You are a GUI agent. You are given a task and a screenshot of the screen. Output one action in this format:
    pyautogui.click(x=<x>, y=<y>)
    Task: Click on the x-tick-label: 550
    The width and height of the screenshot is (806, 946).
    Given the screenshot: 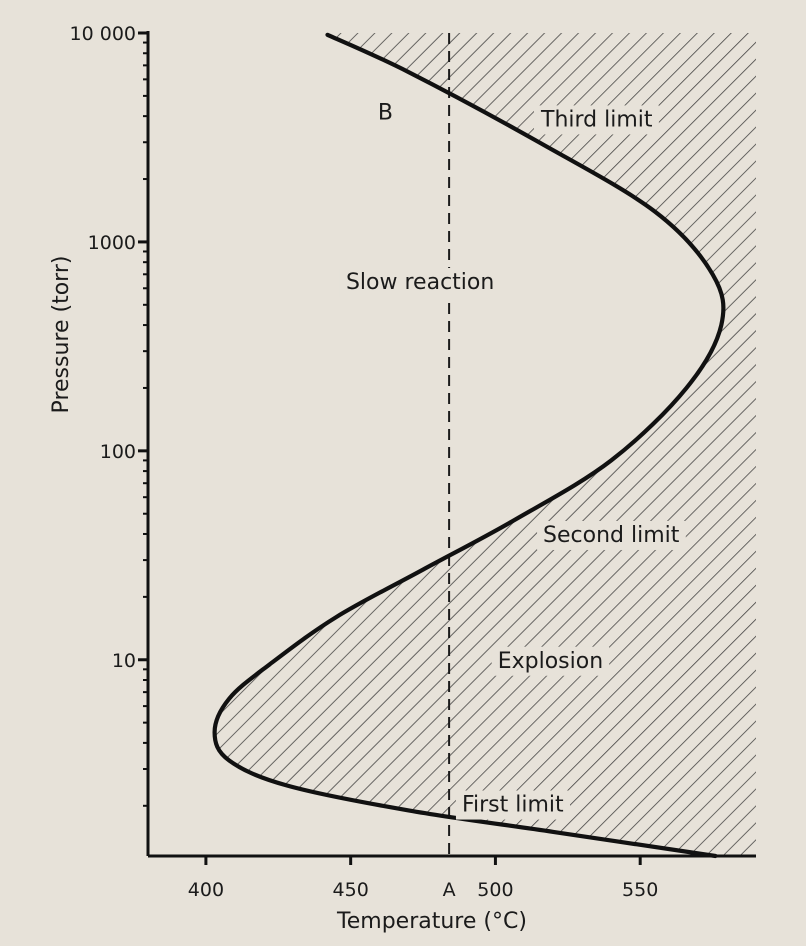 What is the action you would take?
    pyautogui.click(x=640, y=890)
    